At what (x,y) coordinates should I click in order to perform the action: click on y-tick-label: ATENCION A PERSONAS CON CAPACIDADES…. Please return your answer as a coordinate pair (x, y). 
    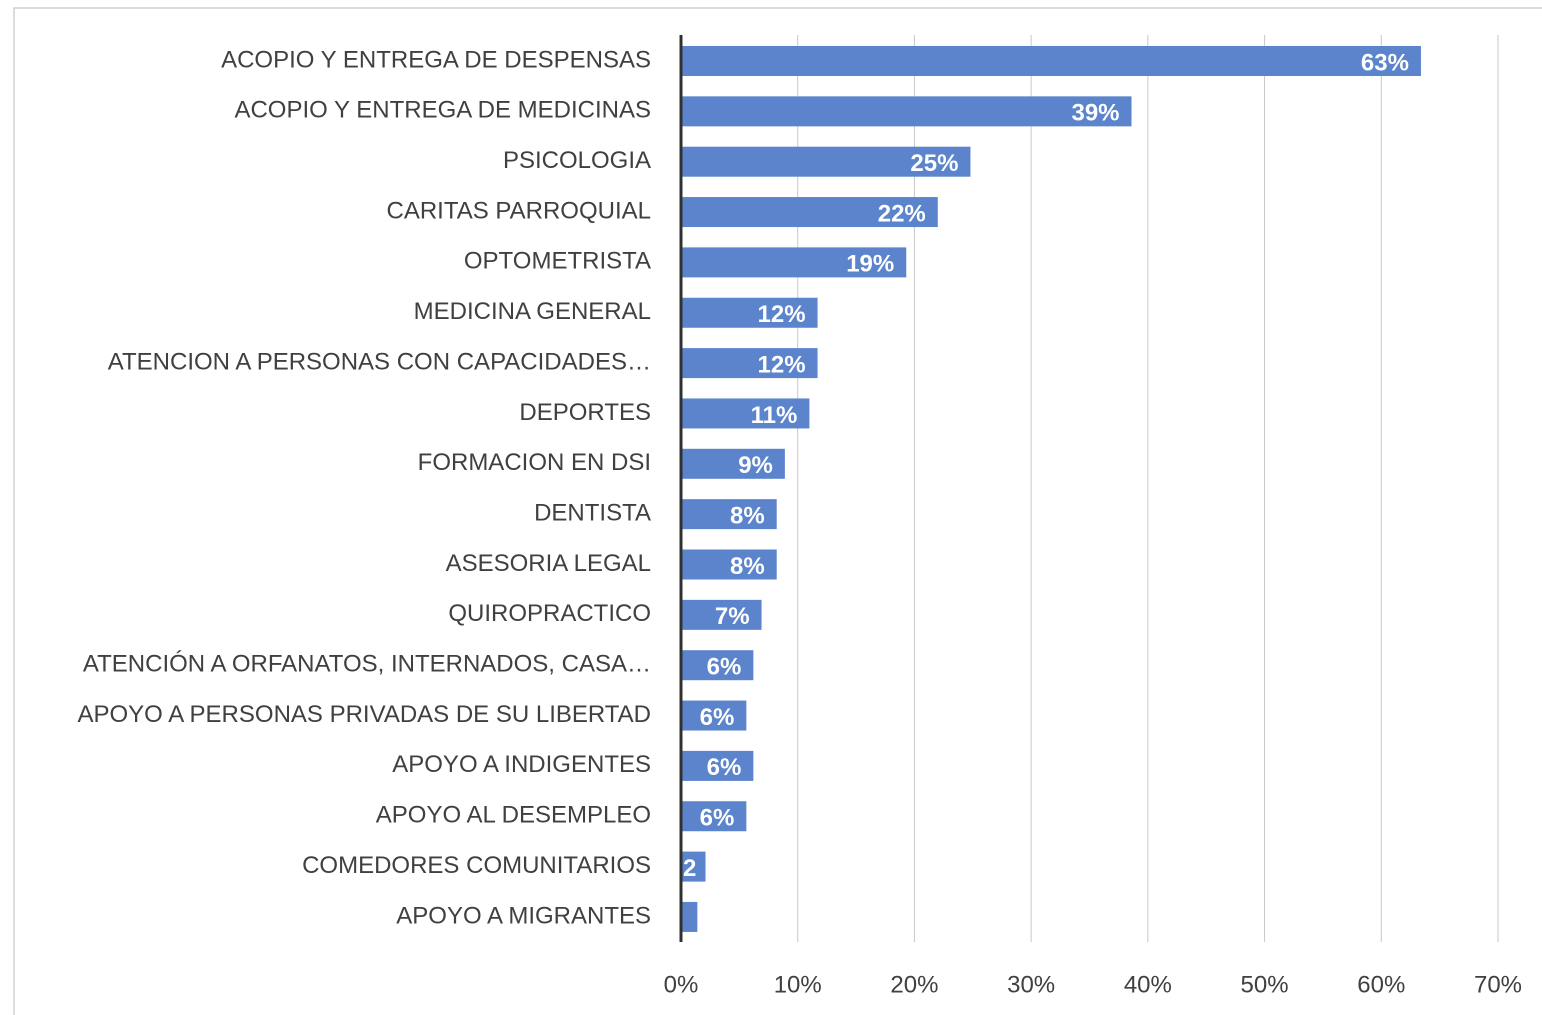
    Looking at the image, I should click on (379, 361).